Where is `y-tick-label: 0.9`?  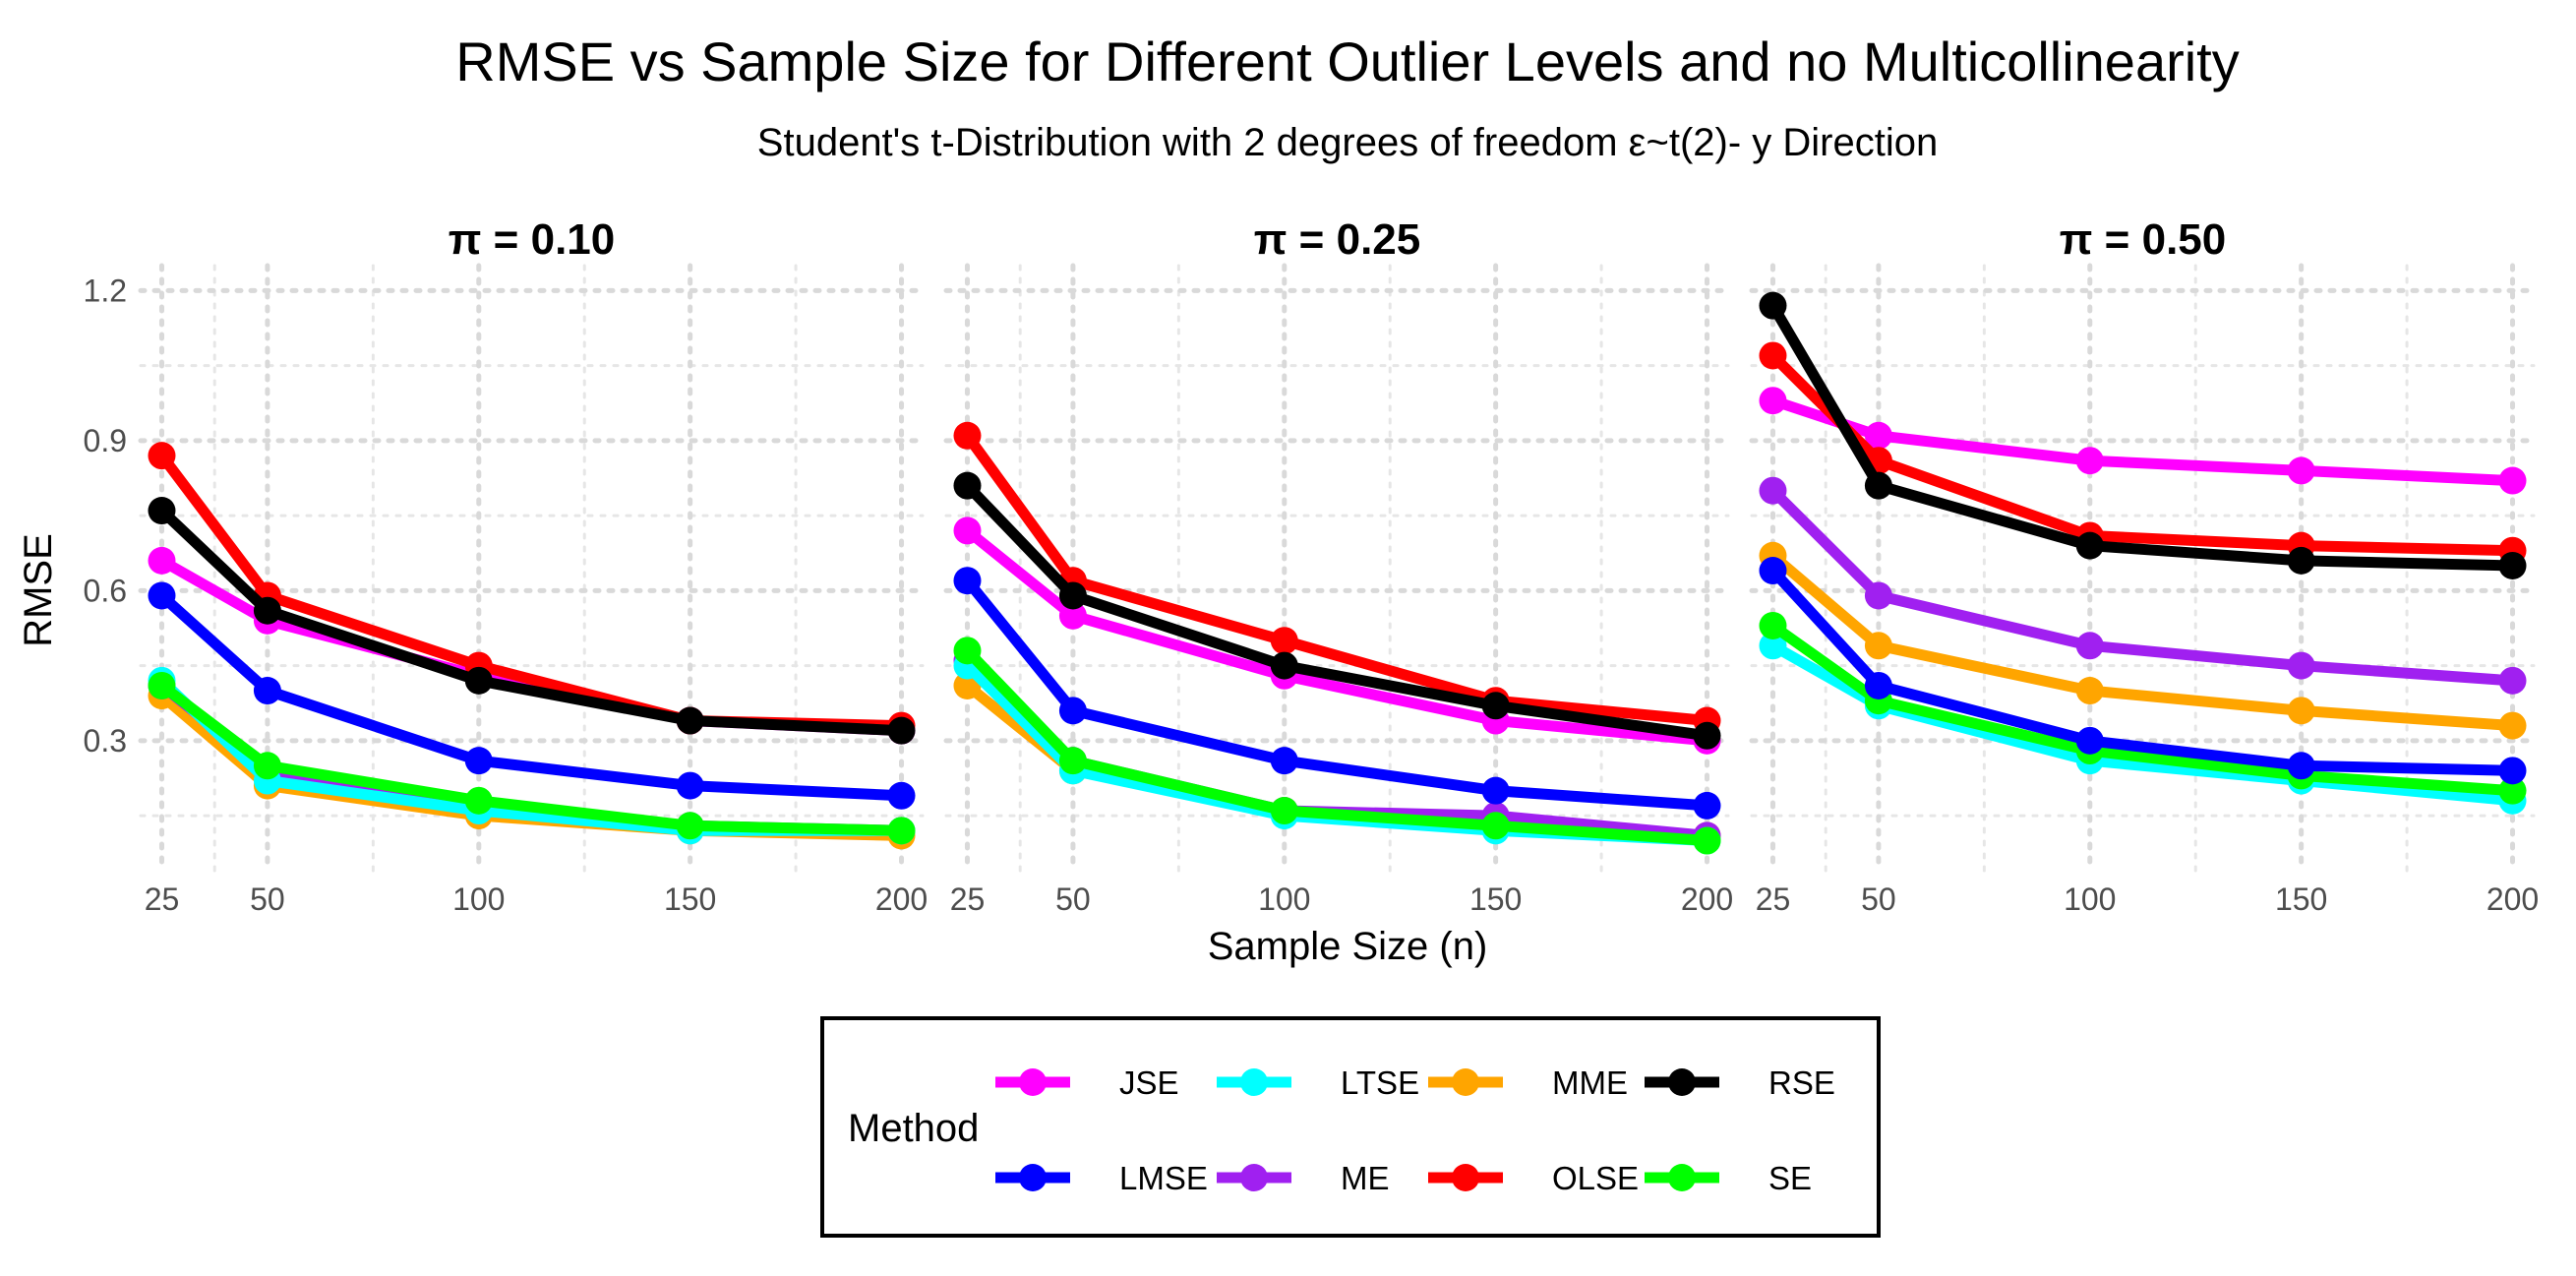 y-tick-label: 0.9 is located at coordinates (105, 440).